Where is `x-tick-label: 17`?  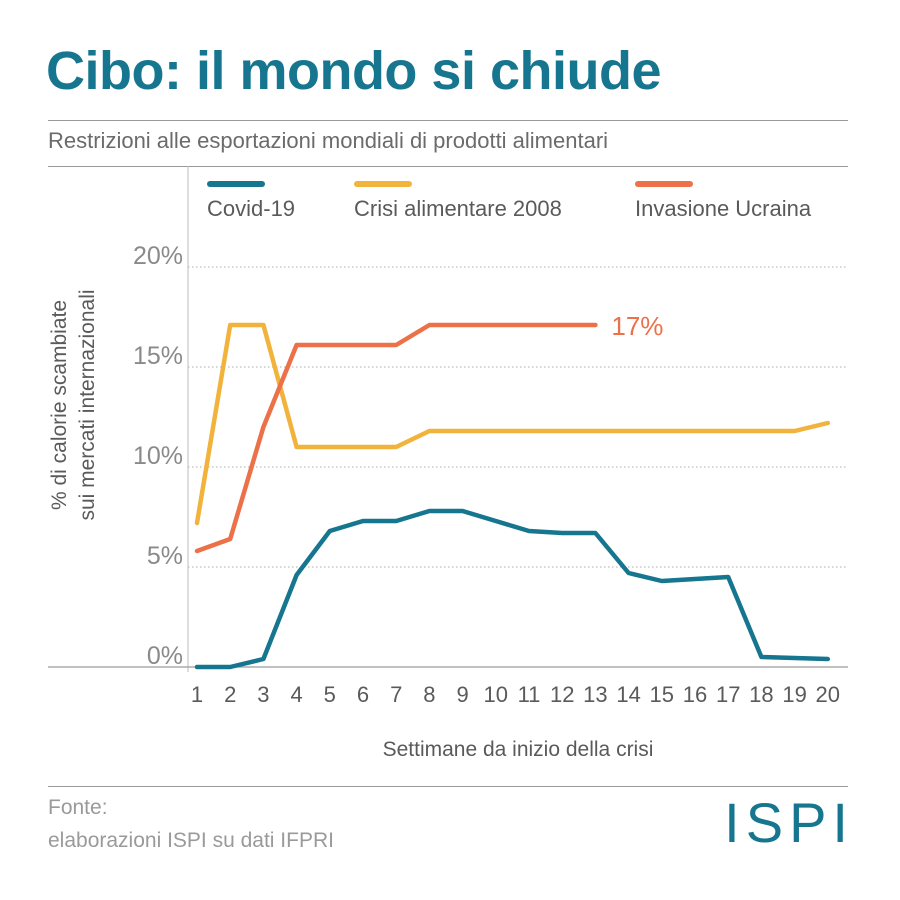
x-tick-label: 17 is located at coordinates (728, 694).